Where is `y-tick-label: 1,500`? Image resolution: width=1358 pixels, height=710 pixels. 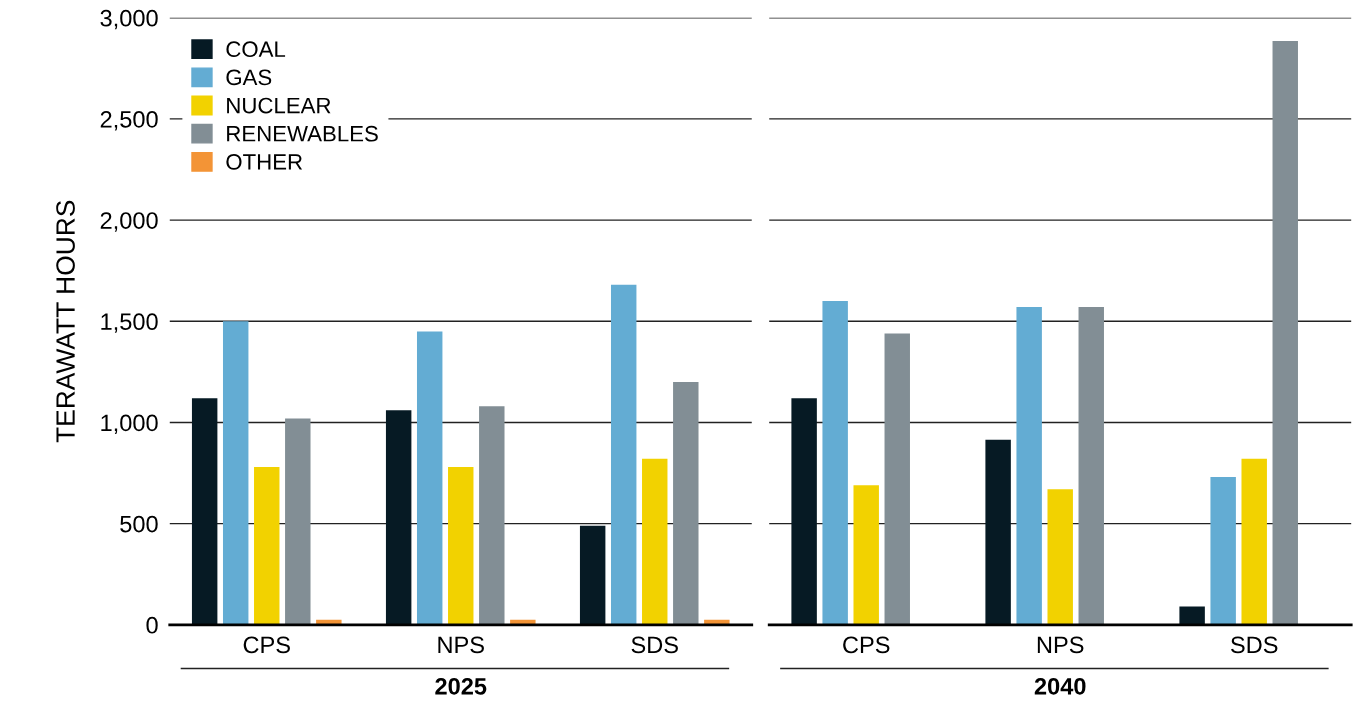 y-tick-label: 1,500 is located at coordinates (129, 323).